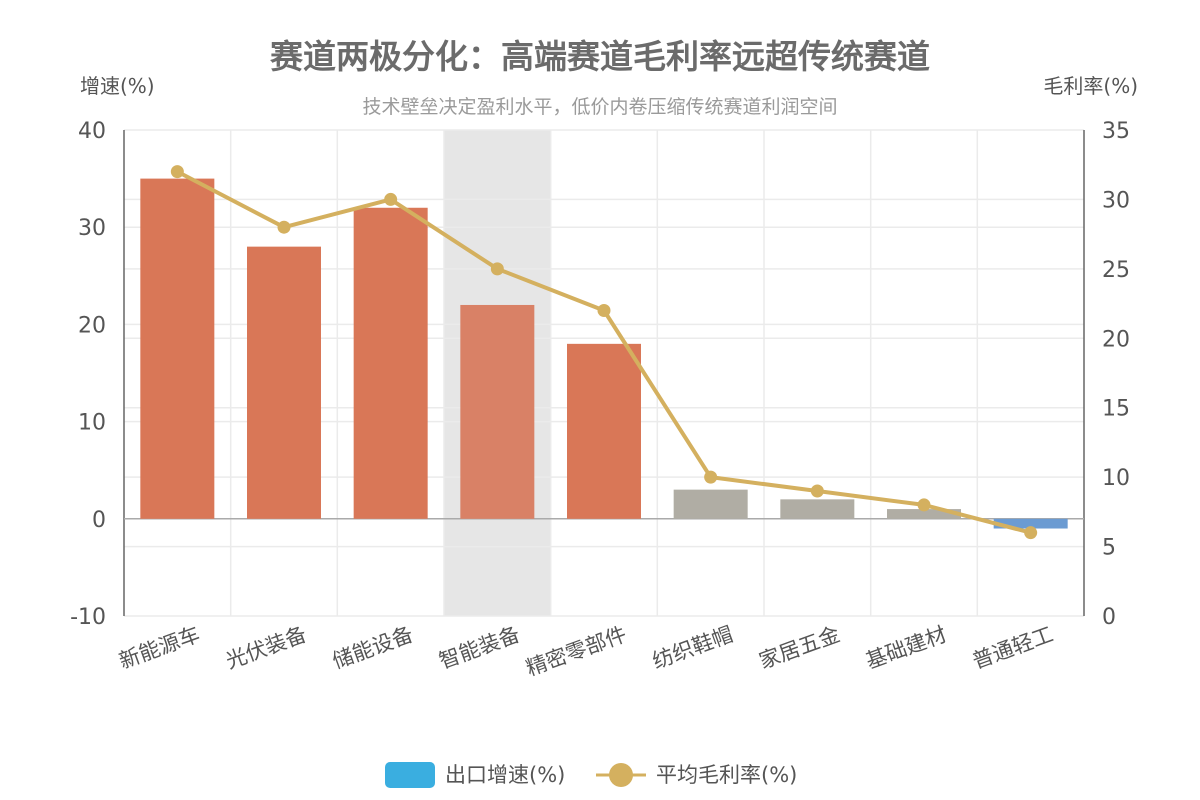 Image resolution: width=1200 pixels, height=800 pixels. What do you see at coordinates (1090, 86) in the screenshot?
I see `right-axis-title: 毛利率(%)` at bounding box center [1090, 86].